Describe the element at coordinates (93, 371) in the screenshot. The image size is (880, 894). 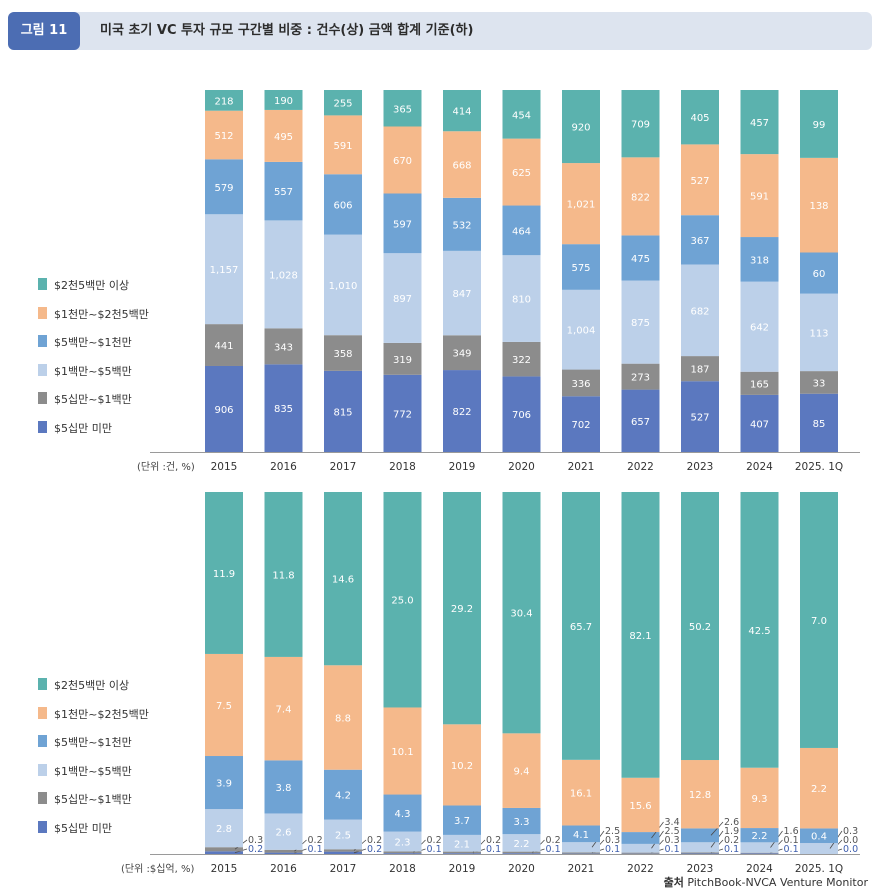
I see `legend-label: $1백만~$5백만` at that location.